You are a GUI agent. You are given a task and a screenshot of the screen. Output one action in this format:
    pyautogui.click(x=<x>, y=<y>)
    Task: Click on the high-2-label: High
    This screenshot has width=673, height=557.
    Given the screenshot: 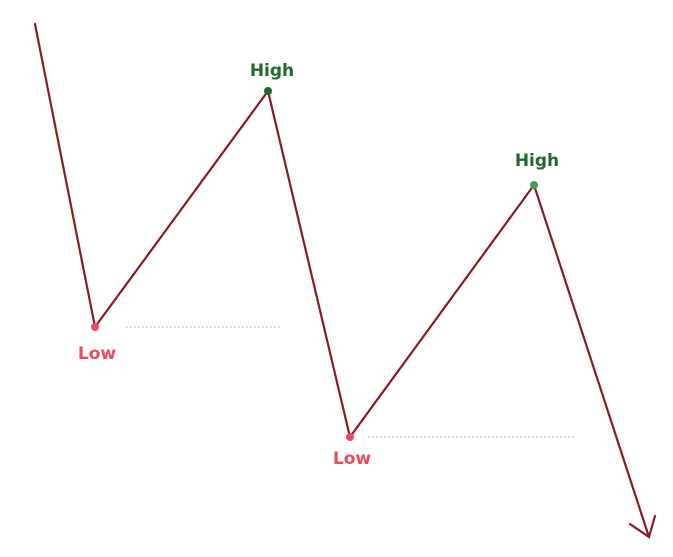 What is the action you would take?
    pyautogui.click(x=537, y=161)
    